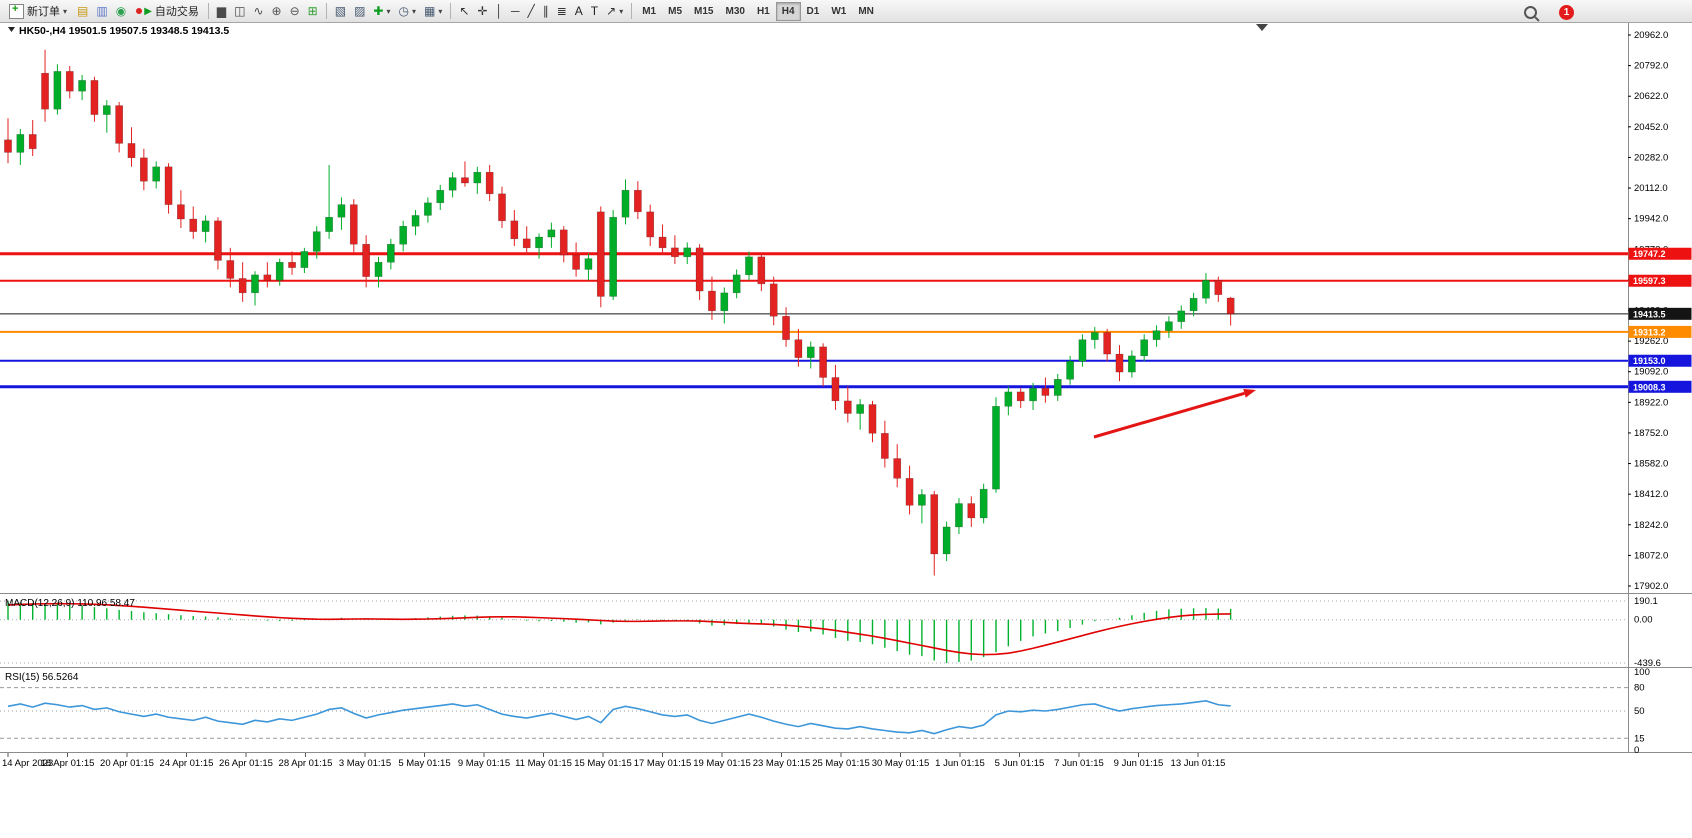 The height and width of the screenshot is (838, 1692). Describe the element at coordinates (1651, 157) in the screenshot. I see `svg-text: 20282.0` at that location.